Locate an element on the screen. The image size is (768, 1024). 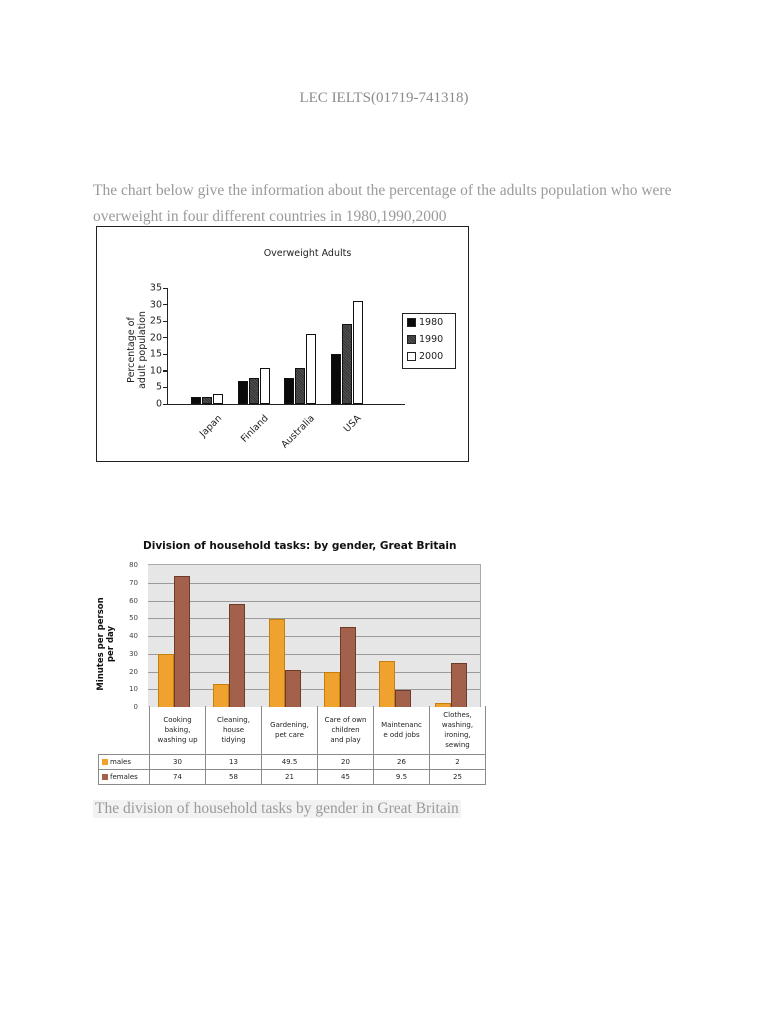
category-label-line: Maintenanc is located at coordinates (401, 725).